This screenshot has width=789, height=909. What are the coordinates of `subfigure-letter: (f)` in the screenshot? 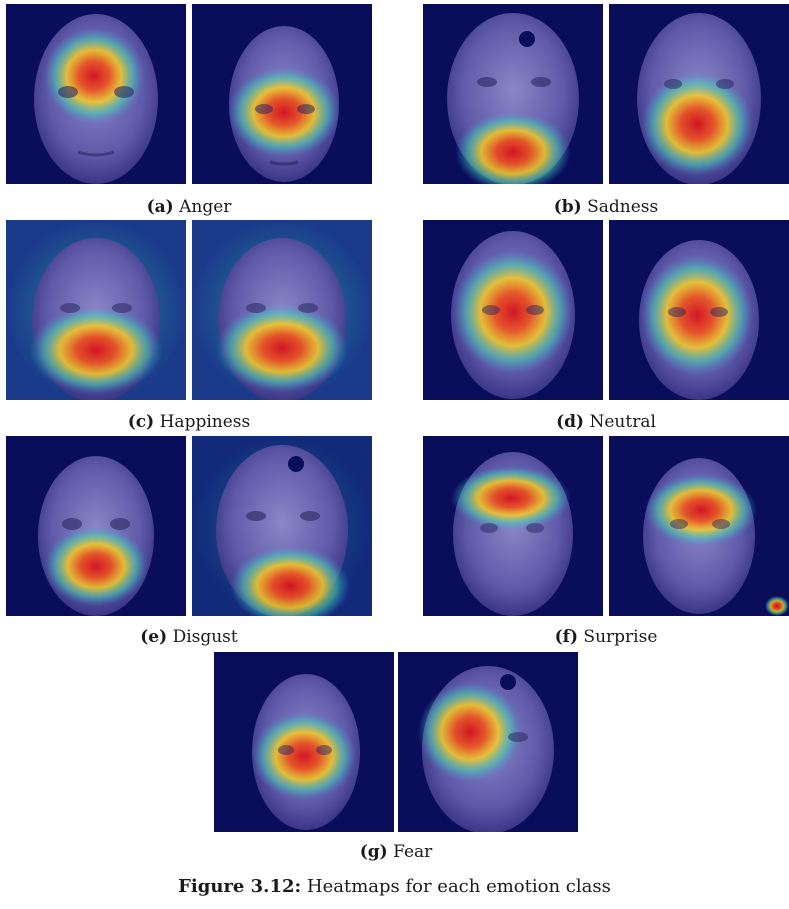 It's located at (566, 637).